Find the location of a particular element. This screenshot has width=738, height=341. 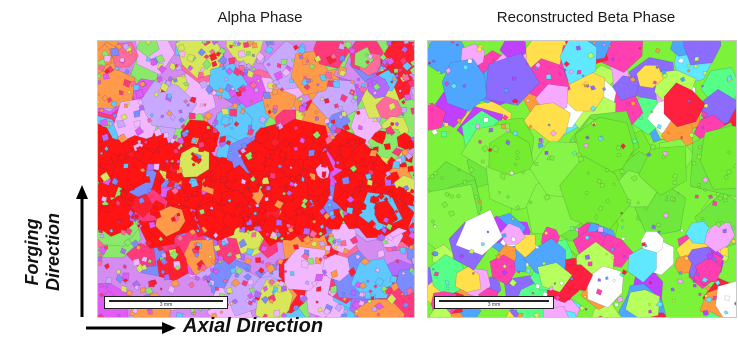

beta-scale-bar: 3 mm is located at coordinates (494, 302).